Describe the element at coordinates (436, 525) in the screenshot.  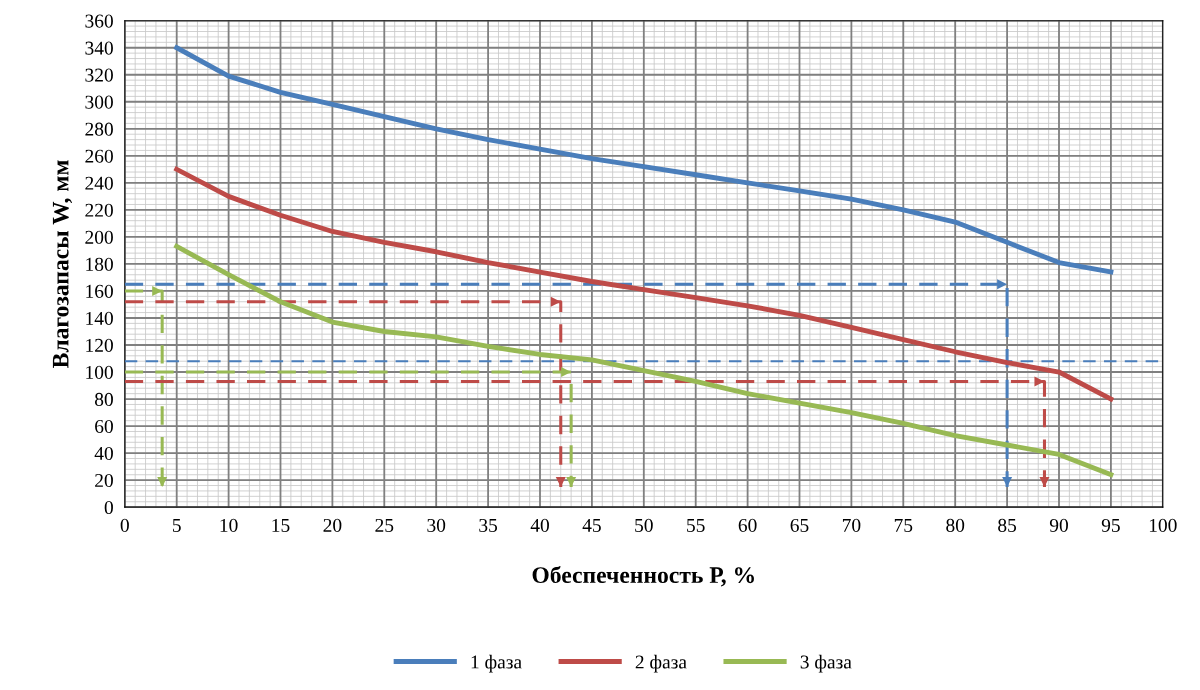
I see `x-tick-label: 30` at that location.